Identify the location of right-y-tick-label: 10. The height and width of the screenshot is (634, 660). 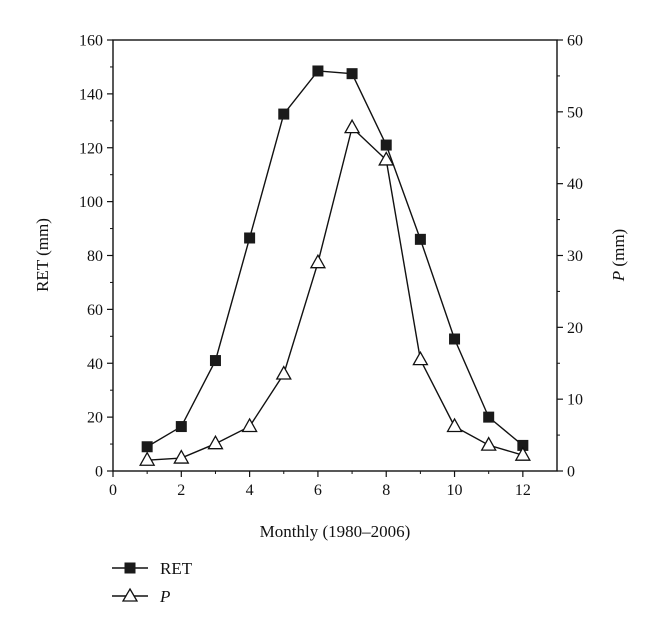
(575, 400).